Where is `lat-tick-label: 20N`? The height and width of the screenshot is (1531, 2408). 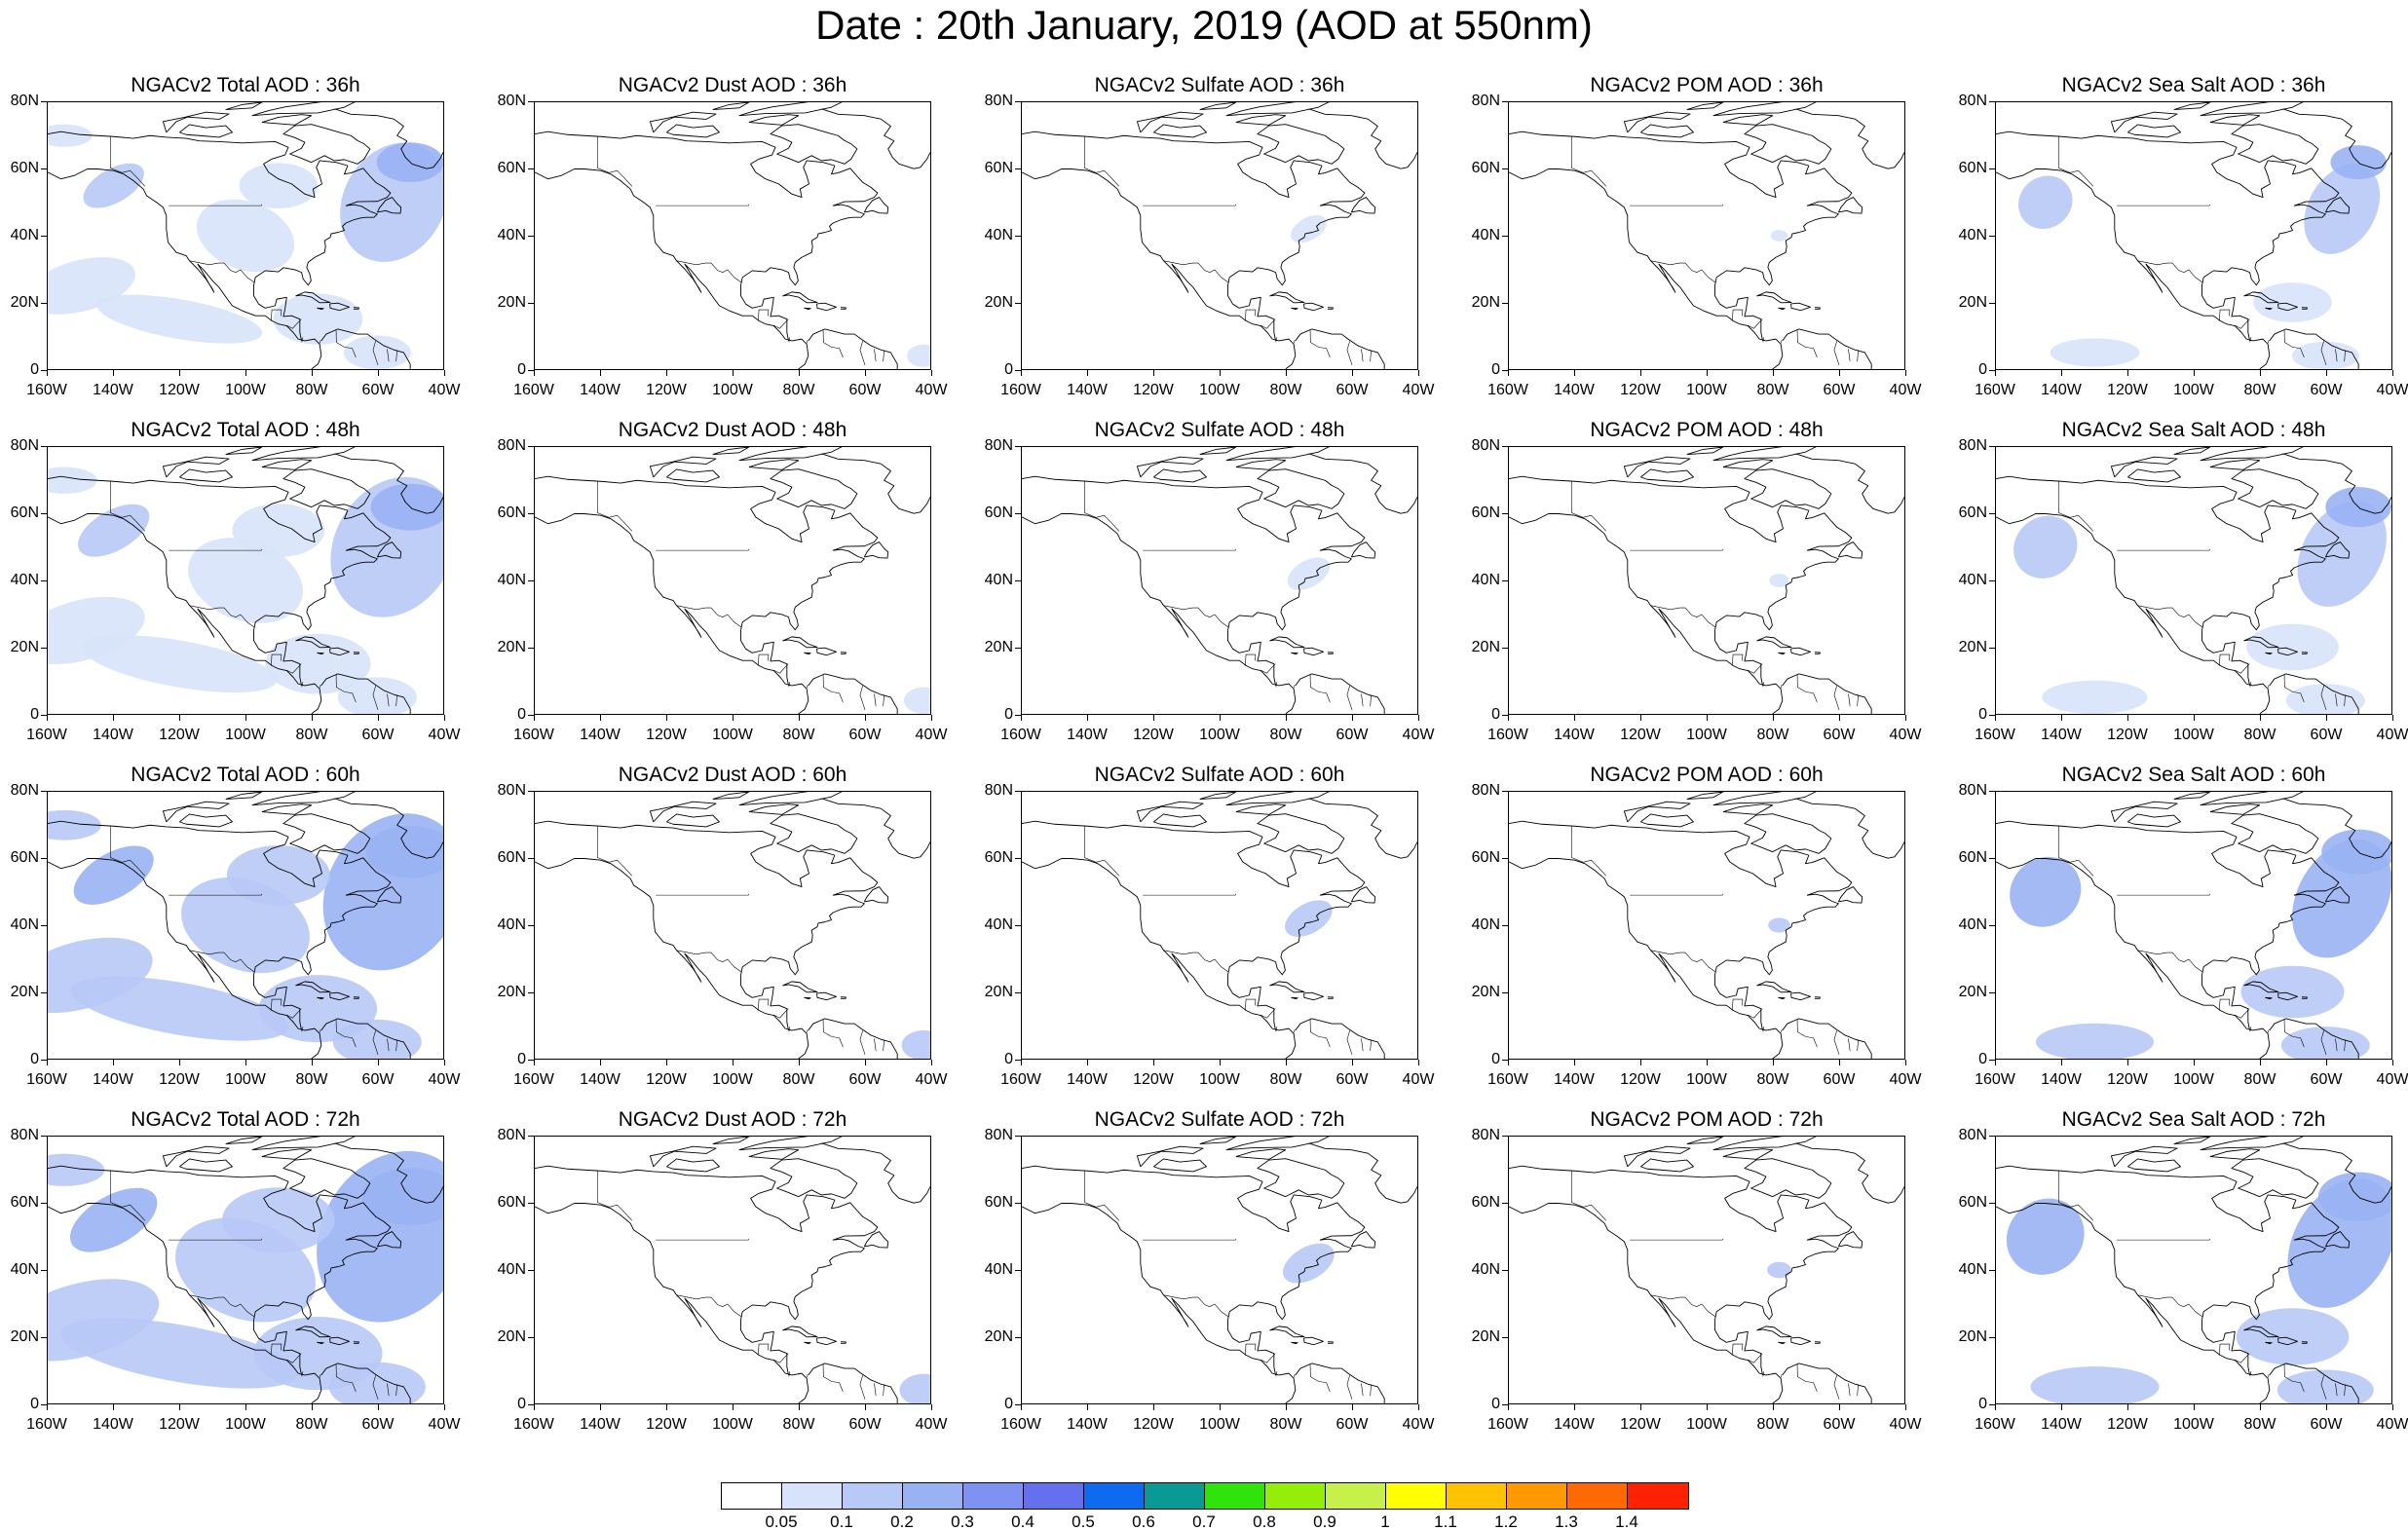 lat-tick-label: 20N is located at coordinates (24, 992).